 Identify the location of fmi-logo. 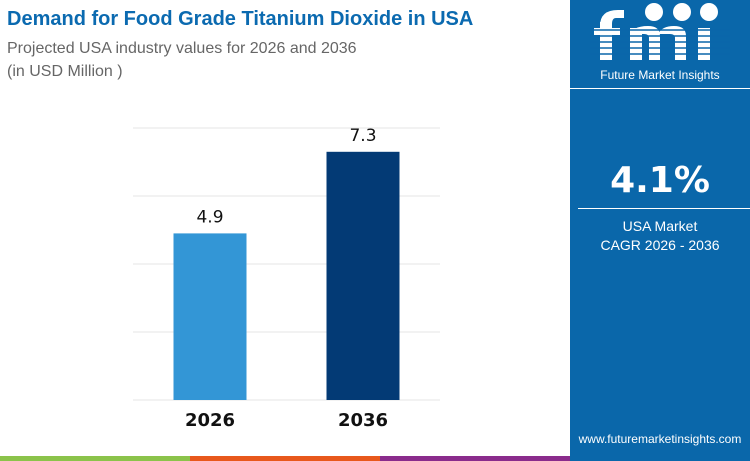
(660, 31).